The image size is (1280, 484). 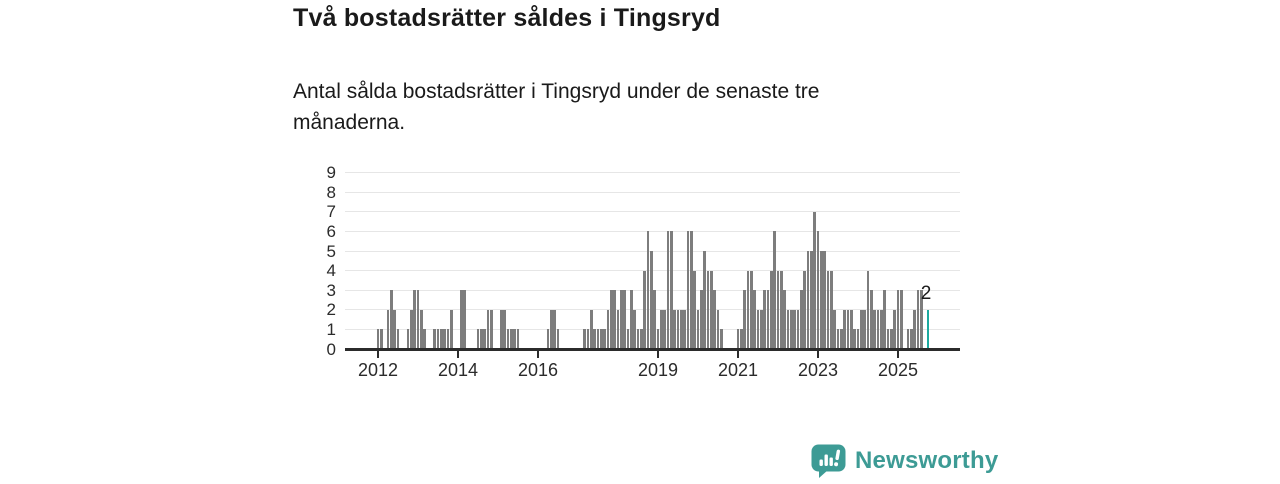 I want to click on x-tick-label: 2019, so click(x=658, y=370).